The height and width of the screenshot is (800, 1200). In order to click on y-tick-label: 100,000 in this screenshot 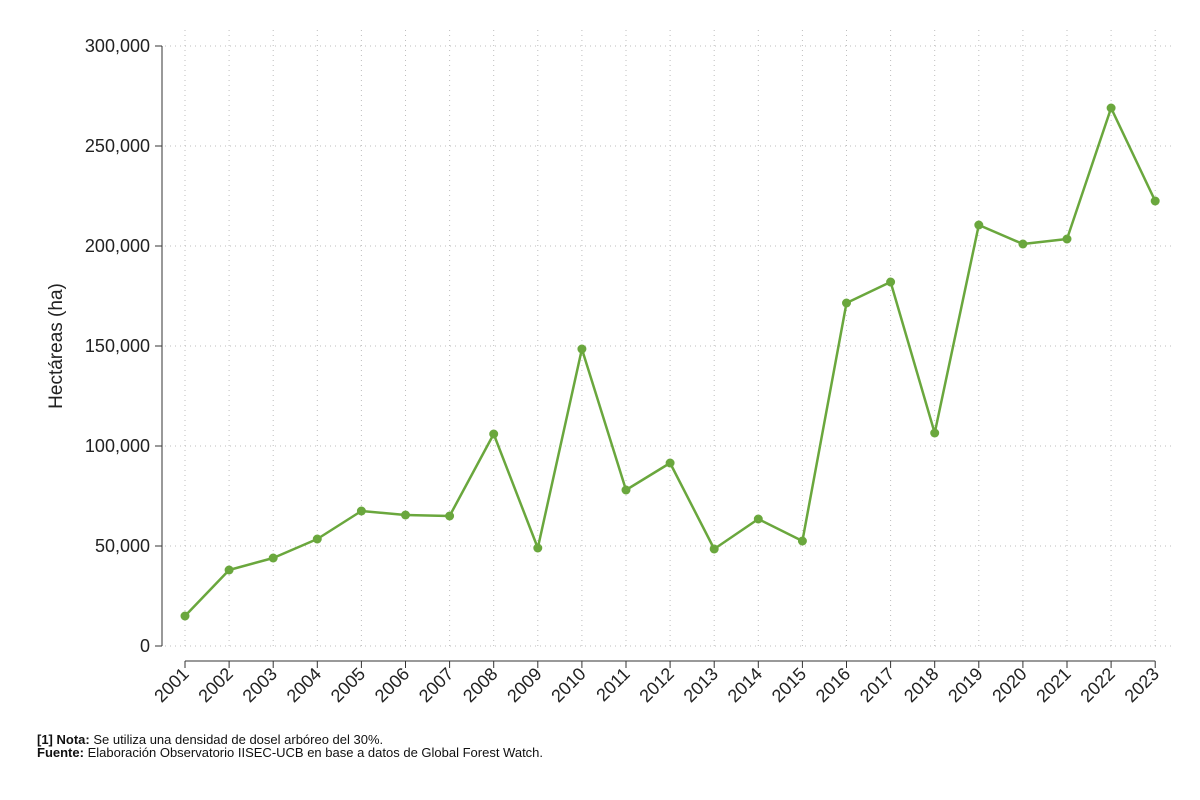, I will do `click(117, 446)`.